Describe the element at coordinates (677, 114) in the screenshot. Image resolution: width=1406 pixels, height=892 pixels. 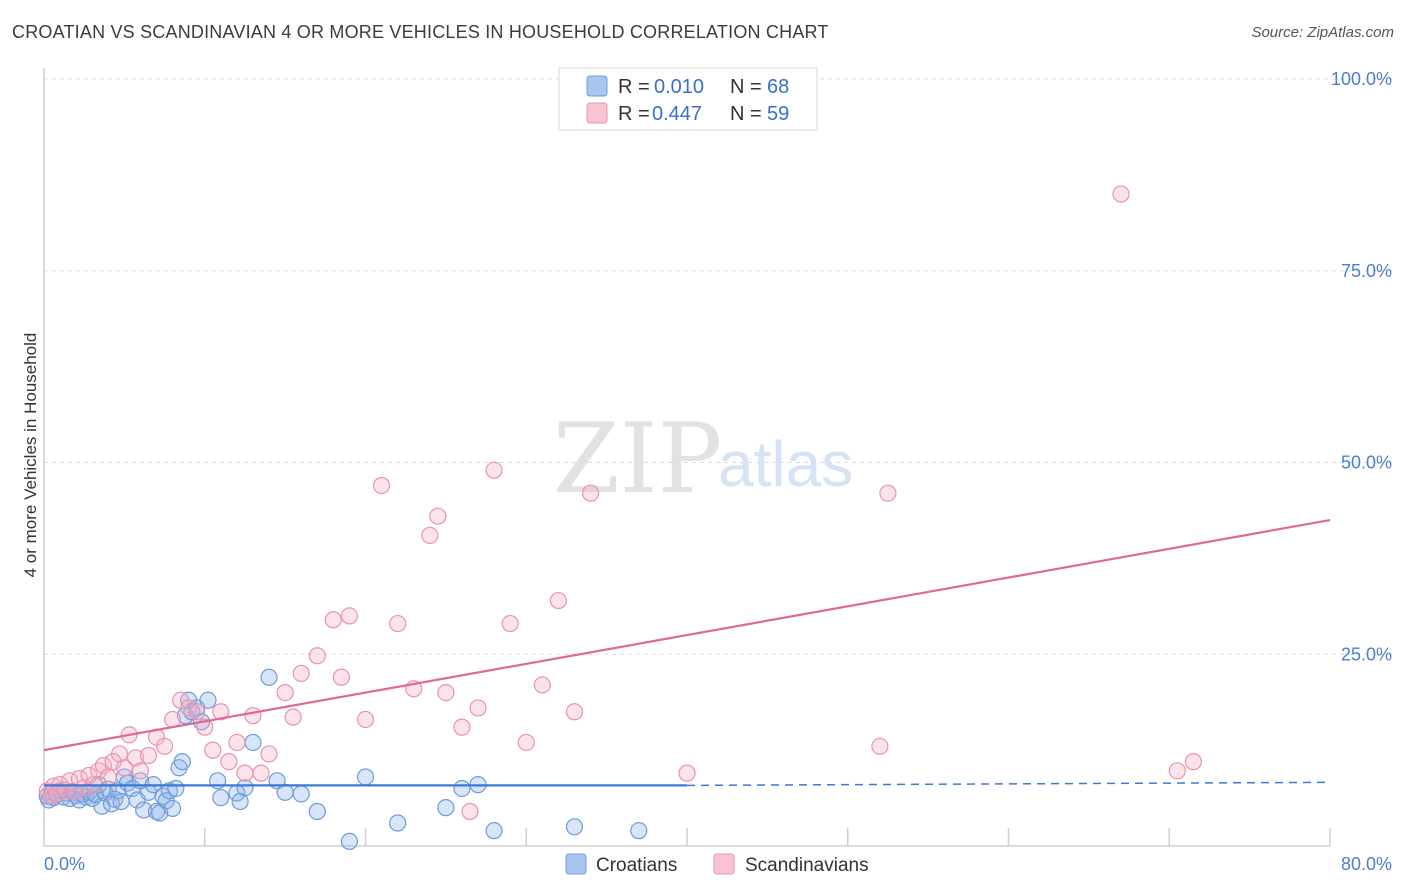
I see `legend-scandinavians-r-value: 0.447` at that location.